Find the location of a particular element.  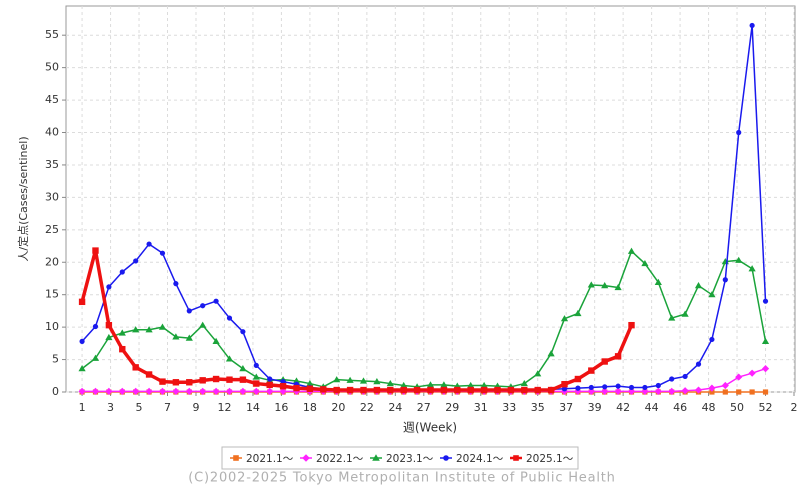

x-tick-label: 52 is located at coordinates (766, 407).